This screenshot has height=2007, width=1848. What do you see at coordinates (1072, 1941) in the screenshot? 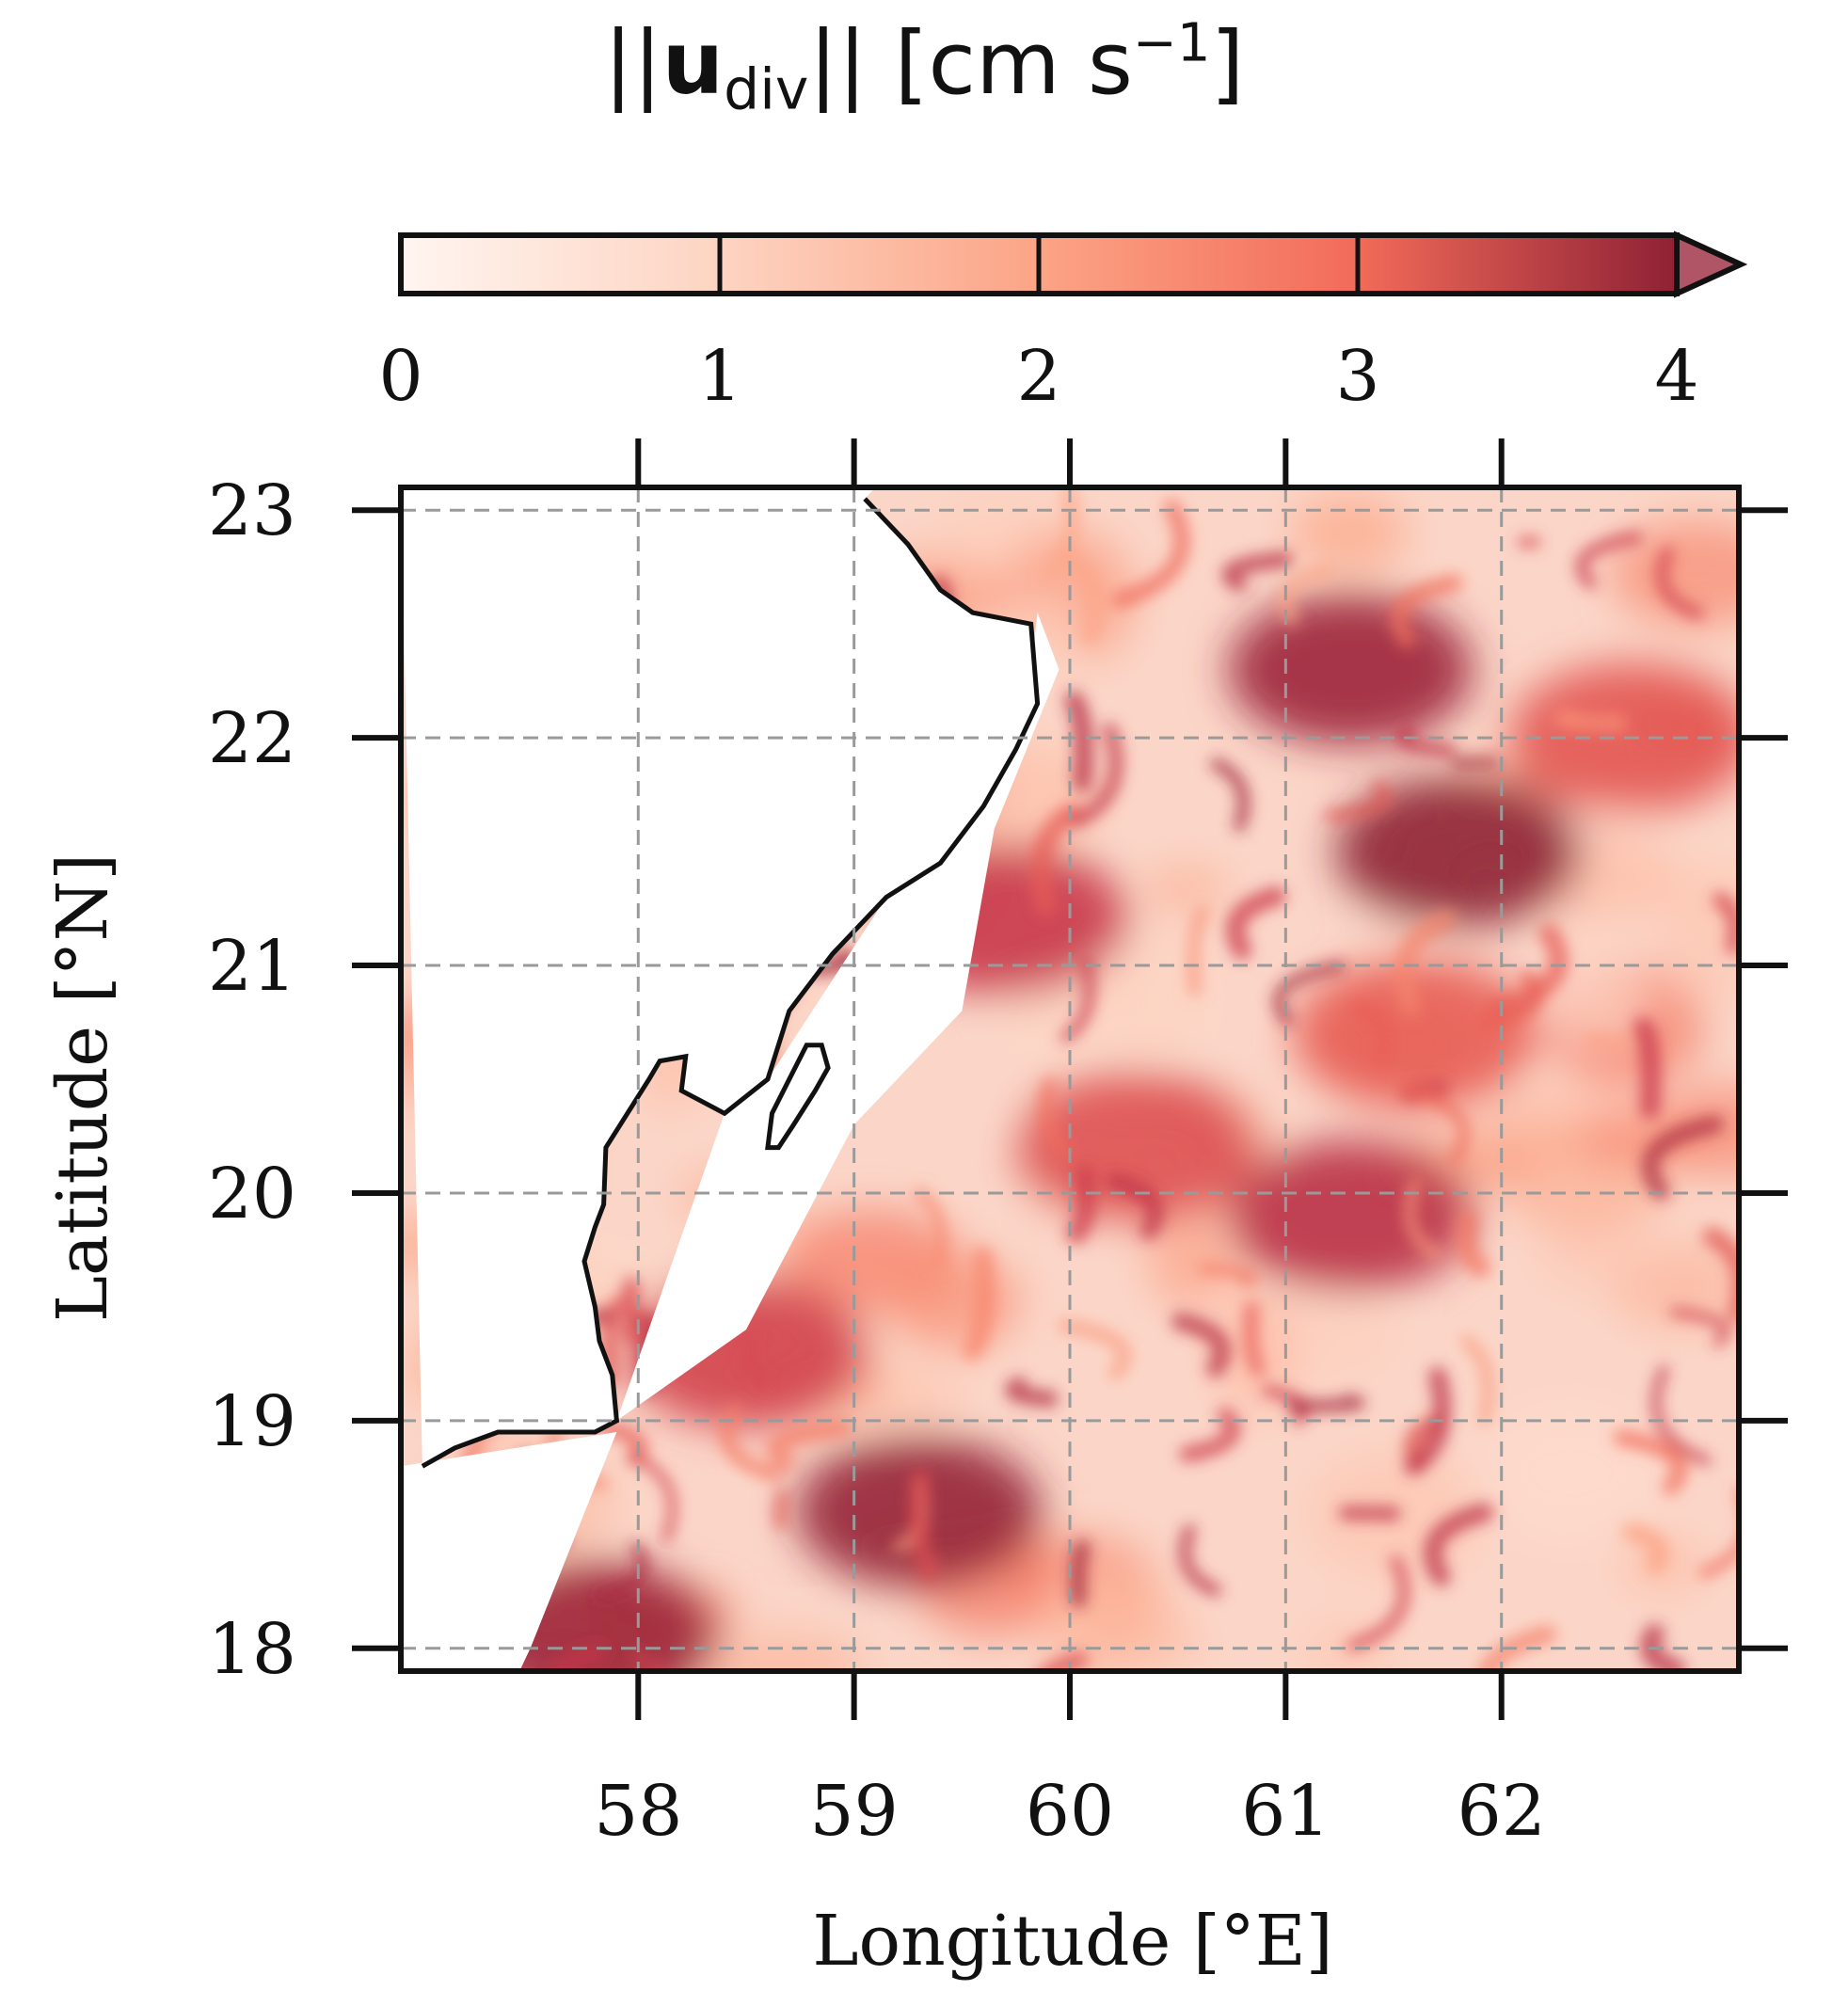
I see `x-axis-label: Longitude [°E]` at bounding box center [1072, 1941].